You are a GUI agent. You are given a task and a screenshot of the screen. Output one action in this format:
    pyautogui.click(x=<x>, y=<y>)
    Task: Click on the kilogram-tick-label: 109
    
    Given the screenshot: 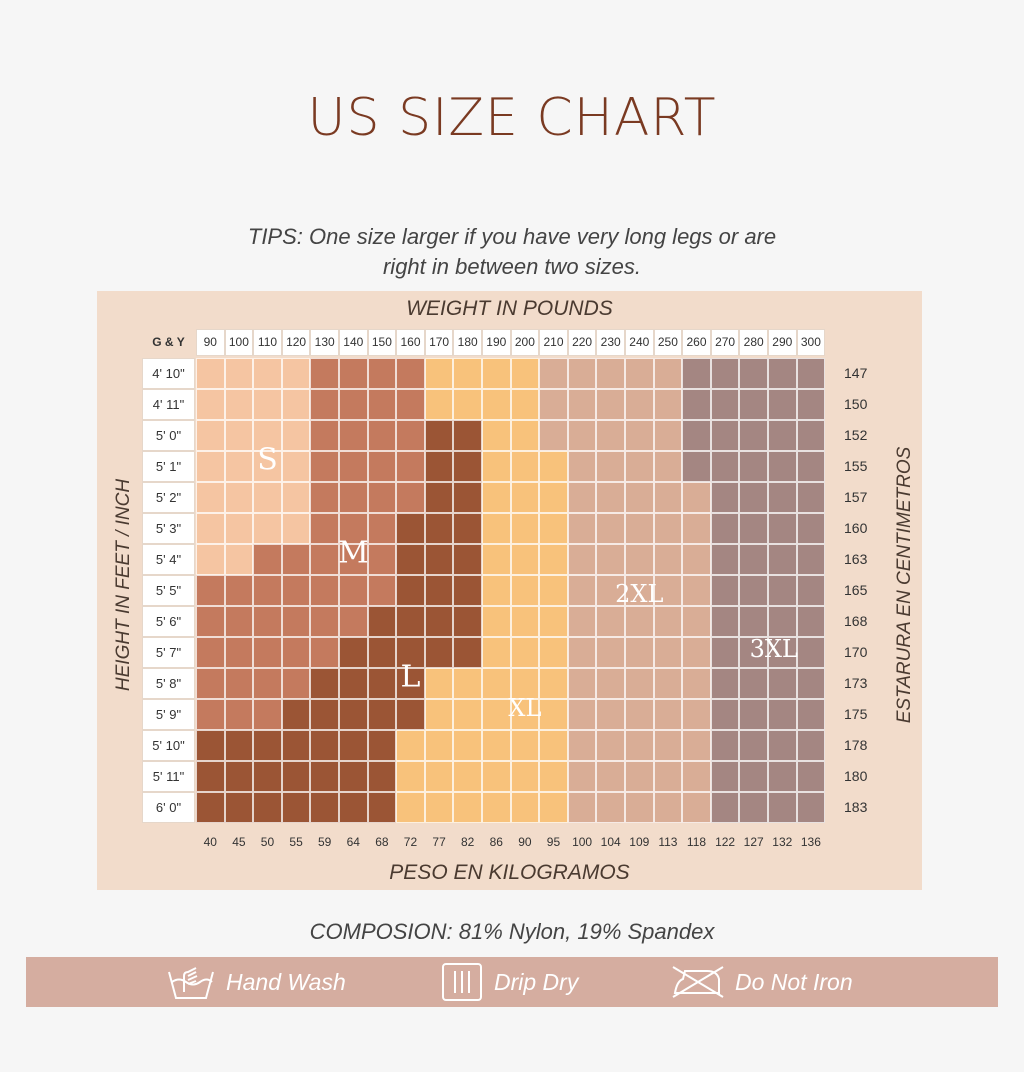 What is the action you would take?
    pyautogui.click(x=639, y=842)
    